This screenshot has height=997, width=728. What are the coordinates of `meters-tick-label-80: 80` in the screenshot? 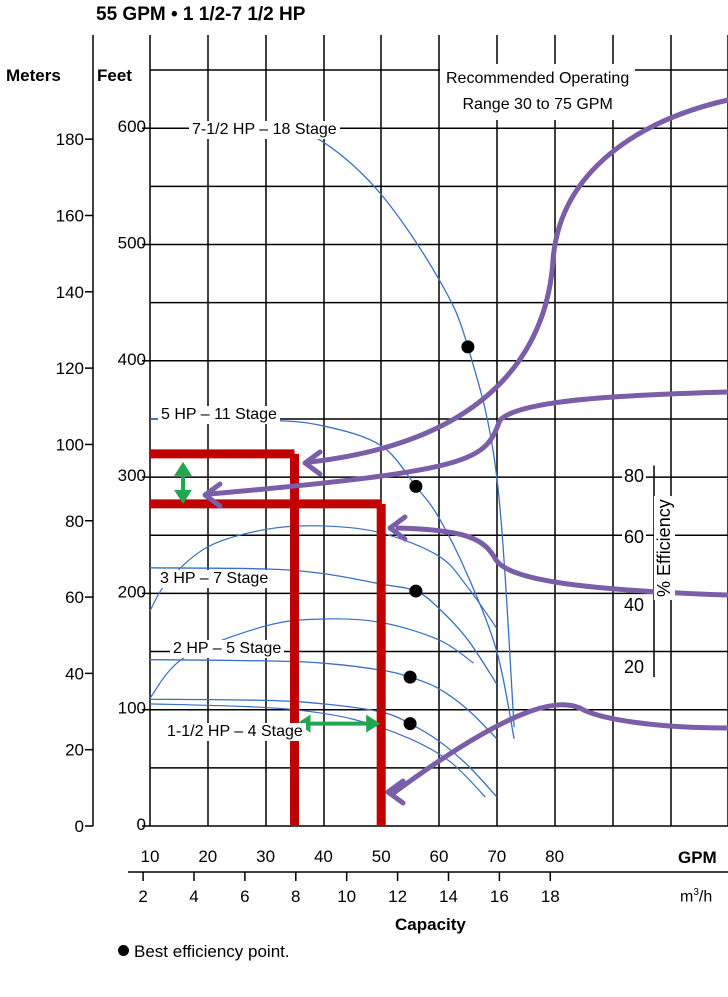 It's located at (74, 521).